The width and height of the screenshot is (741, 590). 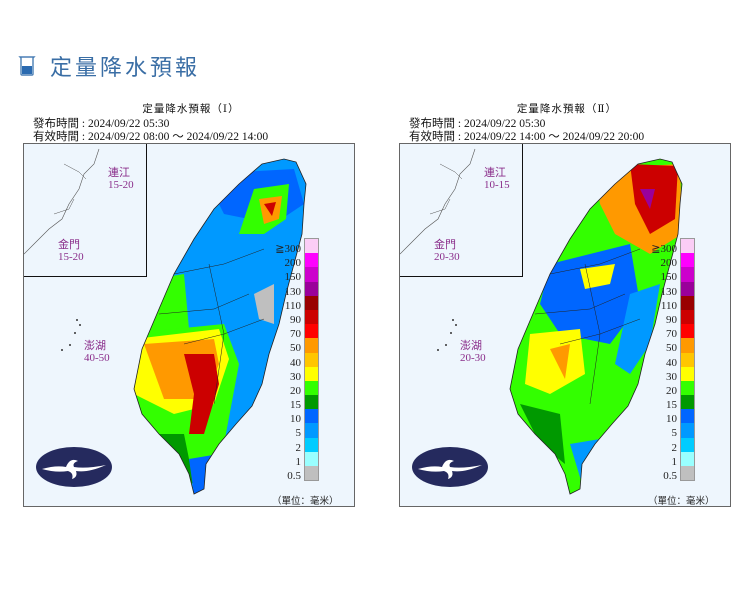 I want to click on penghu-label: 澎湖 20-30, so click(x=473, y=352).